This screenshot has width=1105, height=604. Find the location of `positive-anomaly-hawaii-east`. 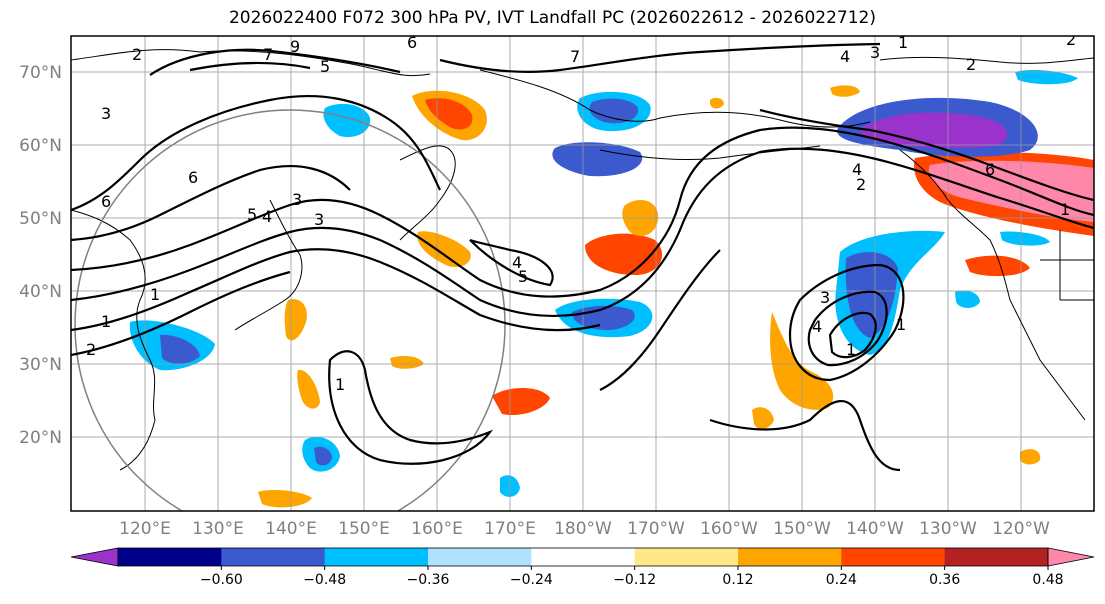

positive-anomaly-hawaii-east is located at coordinates (1030, 457).